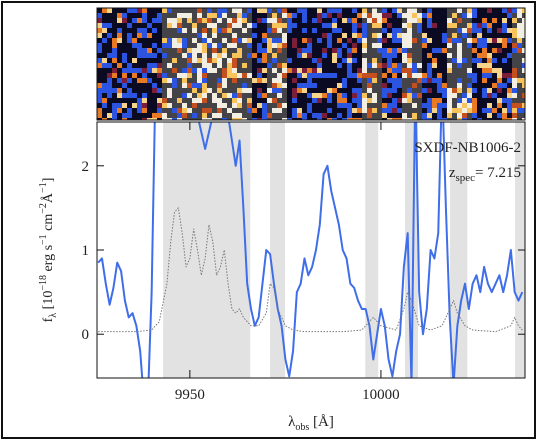 This screenshot has height=446, width=538. Describe the element at coordinates (48, 302) in the screenshot. I see `y-axis-label-part: [10` at that location.